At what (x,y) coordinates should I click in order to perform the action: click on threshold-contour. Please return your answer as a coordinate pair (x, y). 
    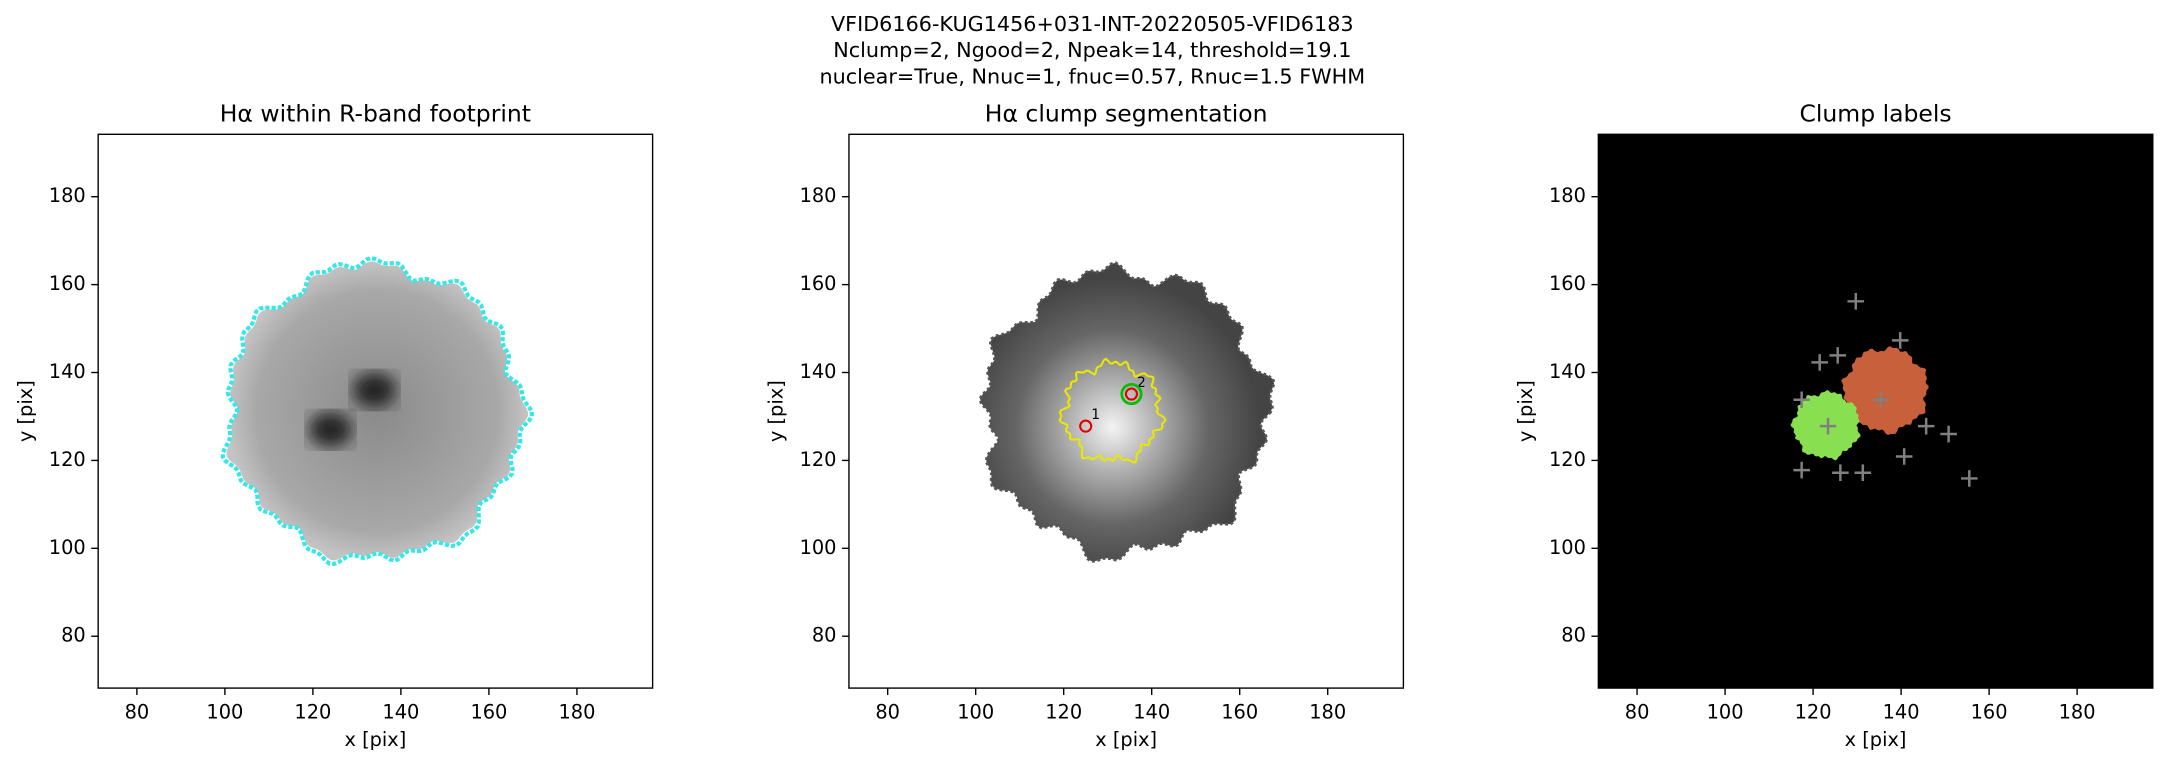
    Looking at the image, I should click on (1112, 410).